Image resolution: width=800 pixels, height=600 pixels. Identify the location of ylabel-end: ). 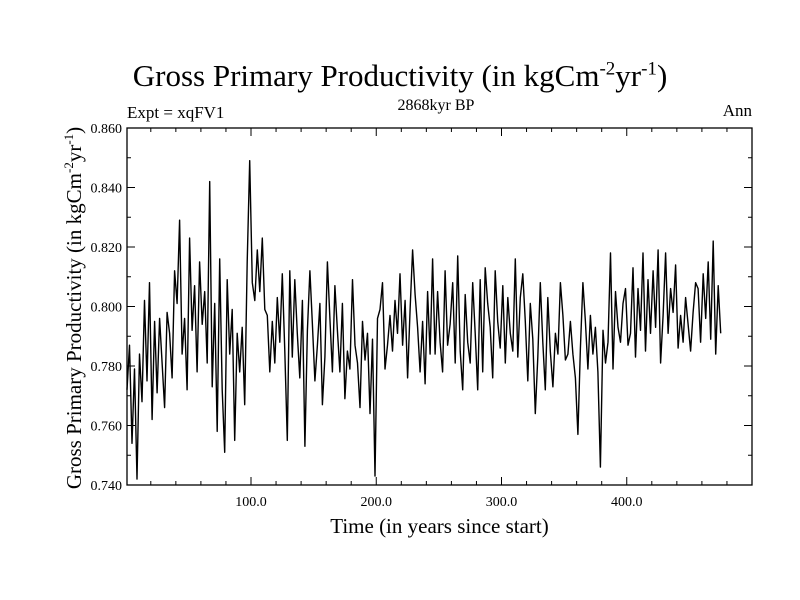
(74, 130).